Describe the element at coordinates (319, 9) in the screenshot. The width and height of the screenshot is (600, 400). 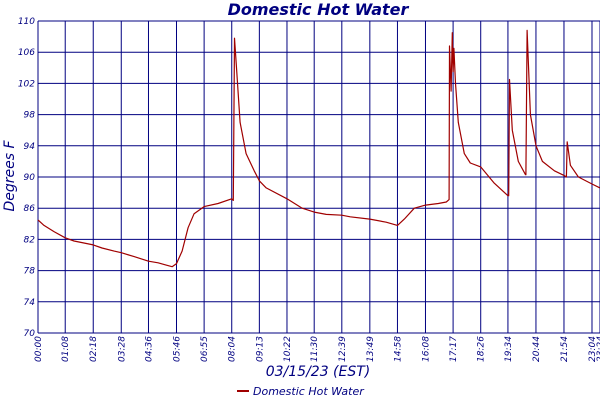
I see `chart-title: Domestic Hot Water` at that location.